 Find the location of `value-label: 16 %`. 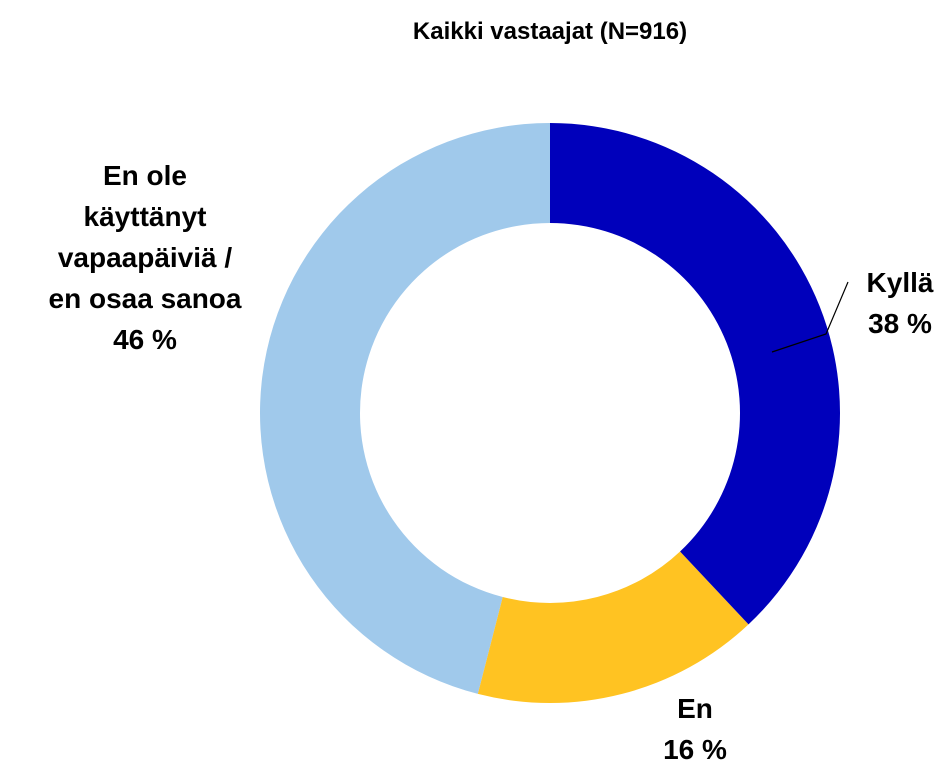

value-label: 16 % is located at coordinates (695, 749).